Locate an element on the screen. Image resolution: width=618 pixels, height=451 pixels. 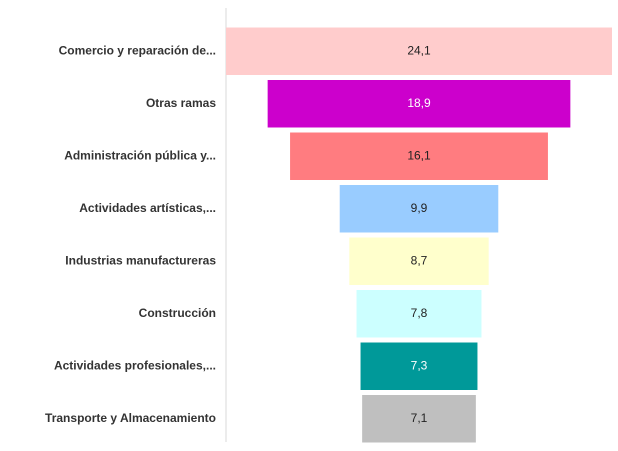
category-label: Construcción is located at coordinates (177, 313).